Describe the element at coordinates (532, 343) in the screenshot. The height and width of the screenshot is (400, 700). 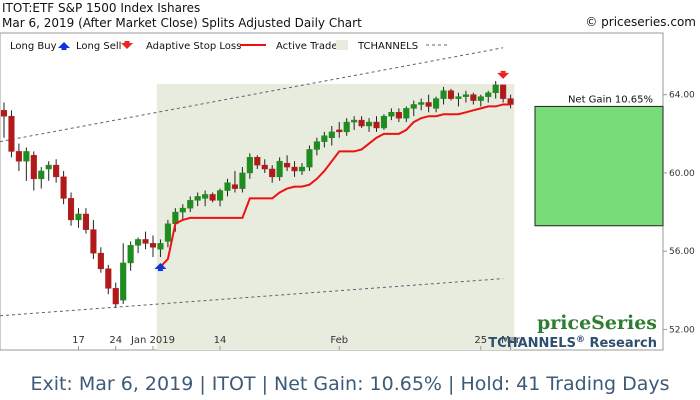
I see `research-prefix: TCHANNELS` at that location.